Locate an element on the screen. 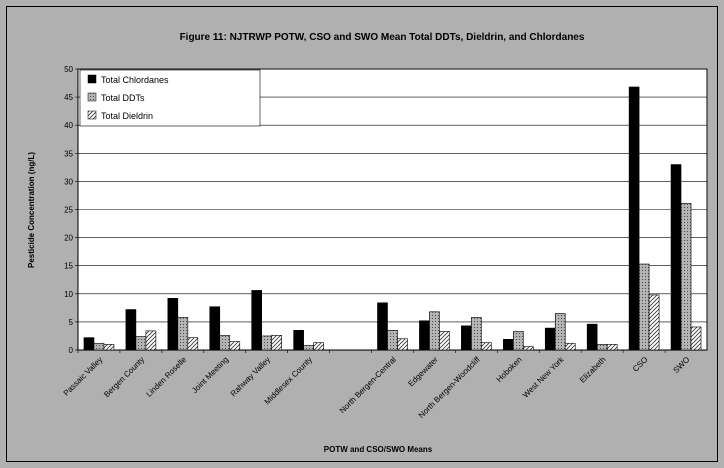 This screenshot has width=724, height=468. x-tick-label: Rahway Valley is located at coordinates (250, 376).